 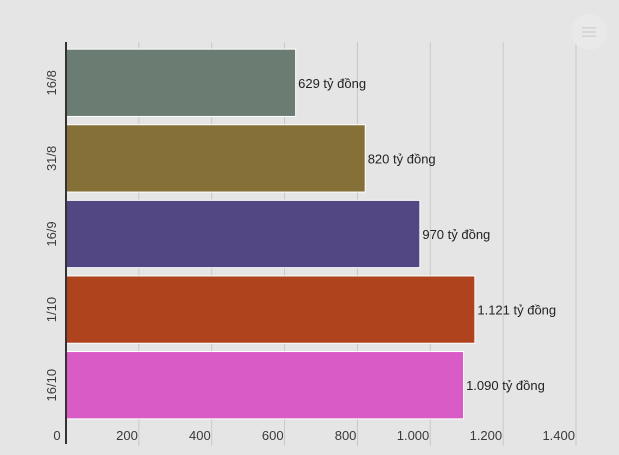 What do you see at coordinates (346, 435) in the screenshot?
I see `x-tick-label: 800` at bounding box center [346, 435].